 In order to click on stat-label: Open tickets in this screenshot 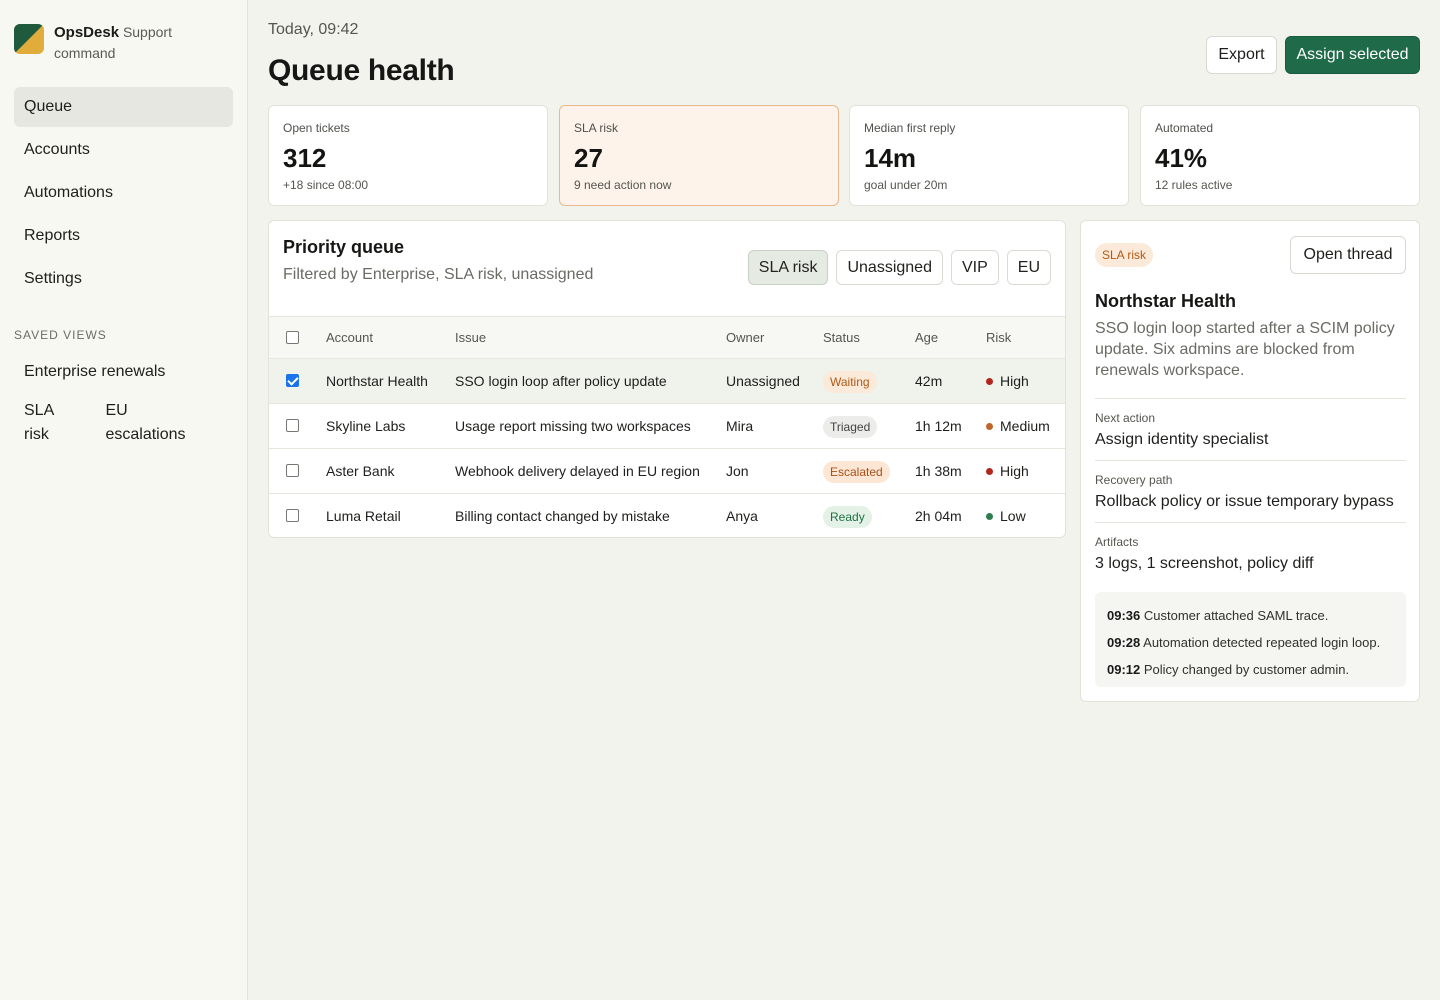, I will do `click(316, 128)`.